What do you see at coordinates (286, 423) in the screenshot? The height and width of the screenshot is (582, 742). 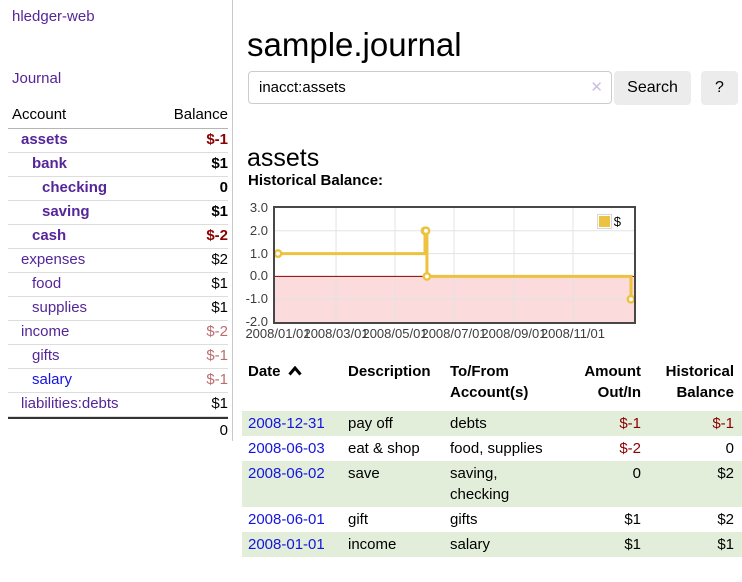 I see `register-date-link: 2008-12-31` at bounding box center [286, 423].